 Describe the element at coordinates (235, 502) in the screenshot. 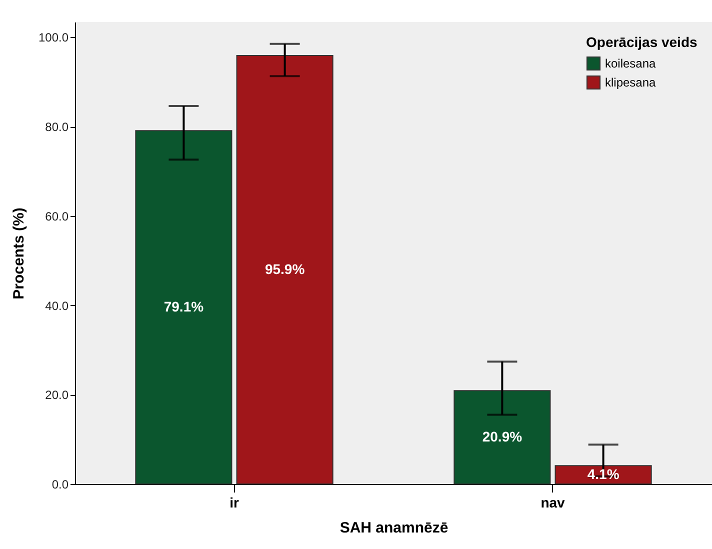

I see `x-tick-label: ir` at that location.